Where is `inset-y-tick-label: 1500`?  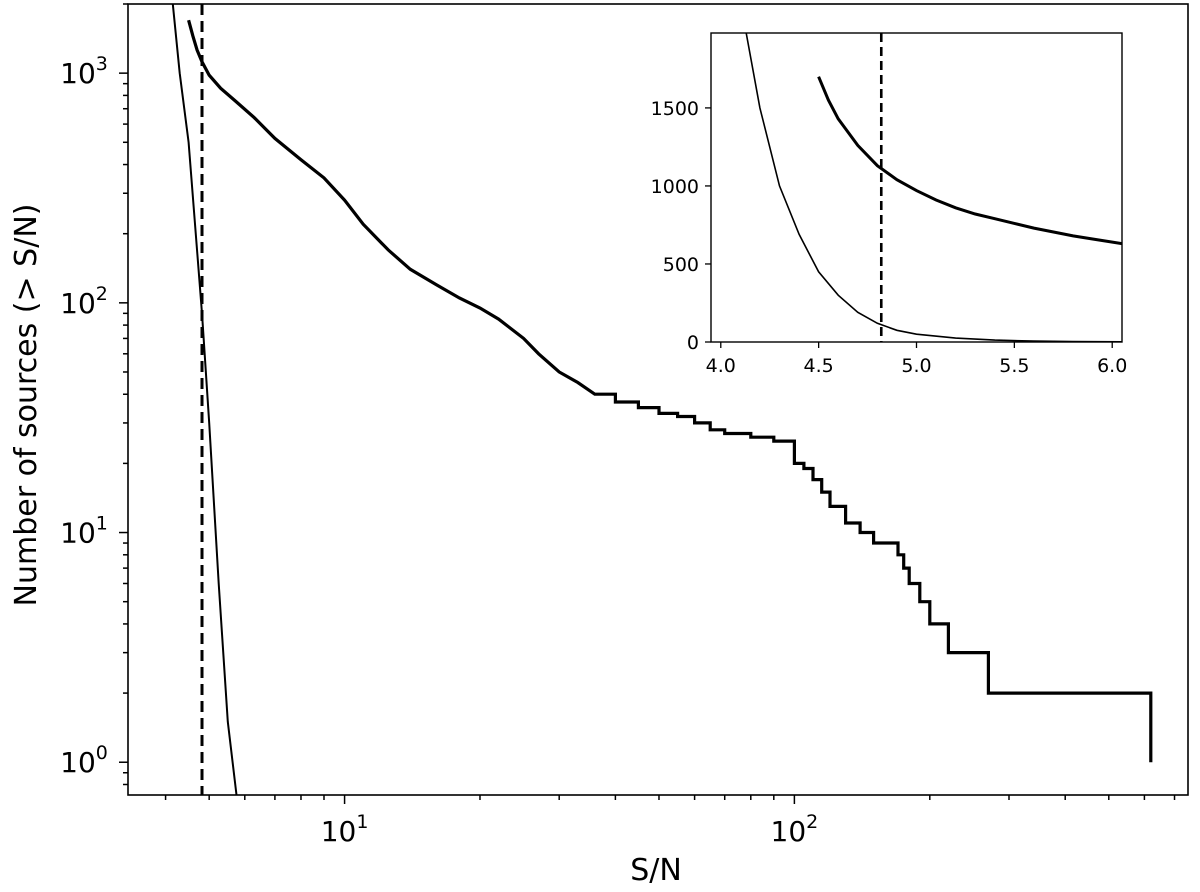 inset-y-tick-label: 1500 is located at coordinates (675, 109).